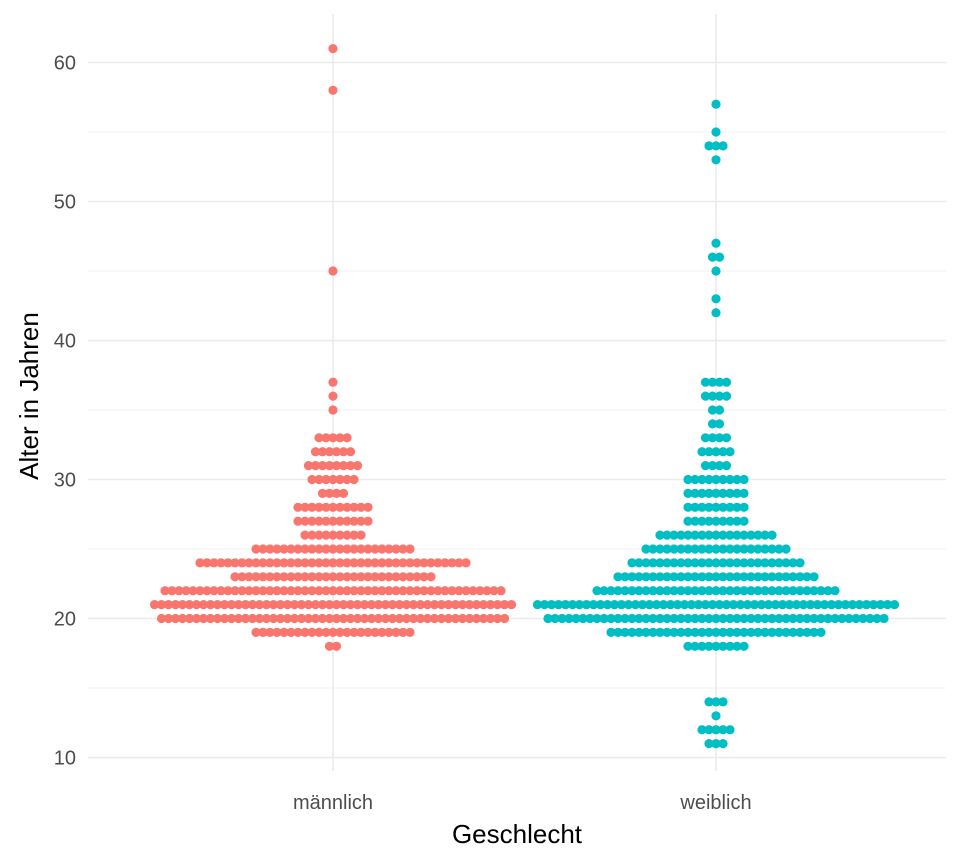 The width and height of the screenshot is (960, 864). I want to click on y-tick-label: 10, so click(65, 759).